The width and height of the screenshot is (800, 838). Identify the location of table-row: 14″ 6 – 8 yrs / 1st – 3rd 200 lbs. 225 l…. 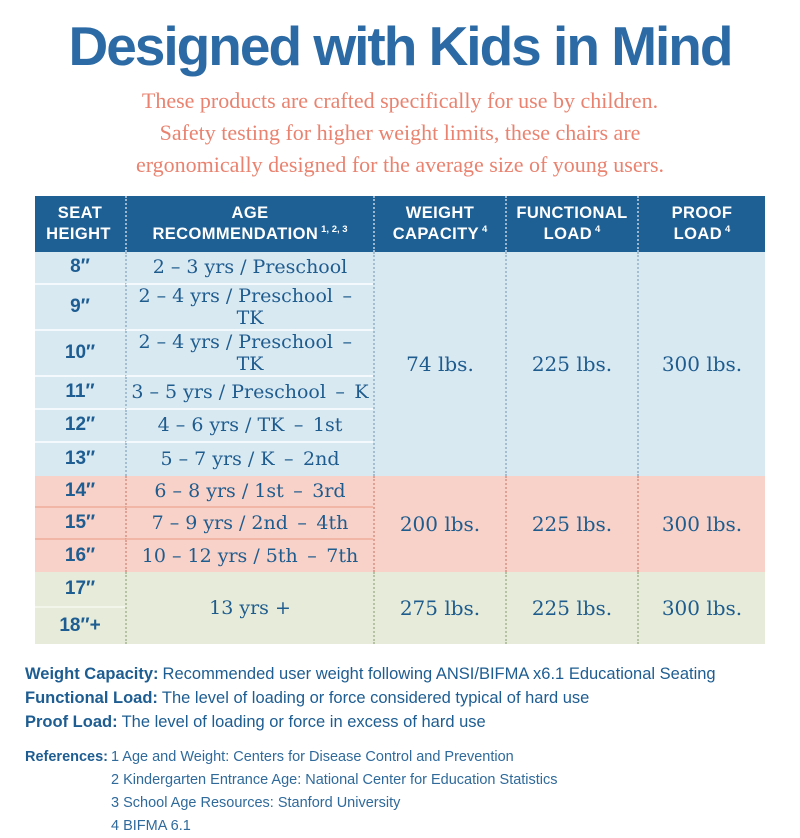
(400, 523).